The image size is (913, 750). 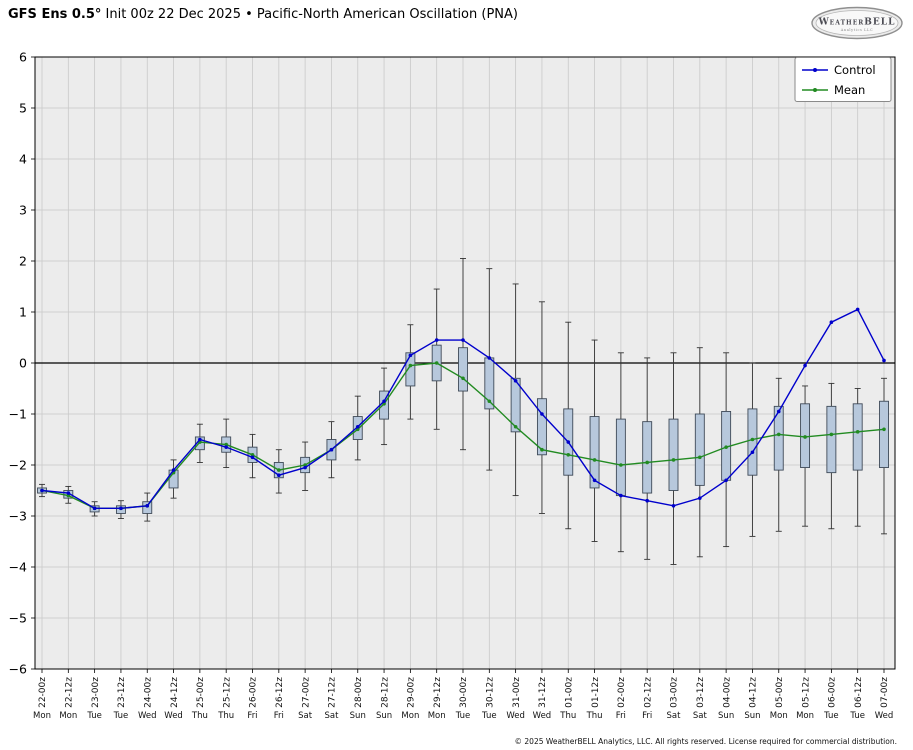 What do you see at coordinates (833, 692) in the screenshot?
I see `svg-text: 06-00z` at bounding box center [833, 692].